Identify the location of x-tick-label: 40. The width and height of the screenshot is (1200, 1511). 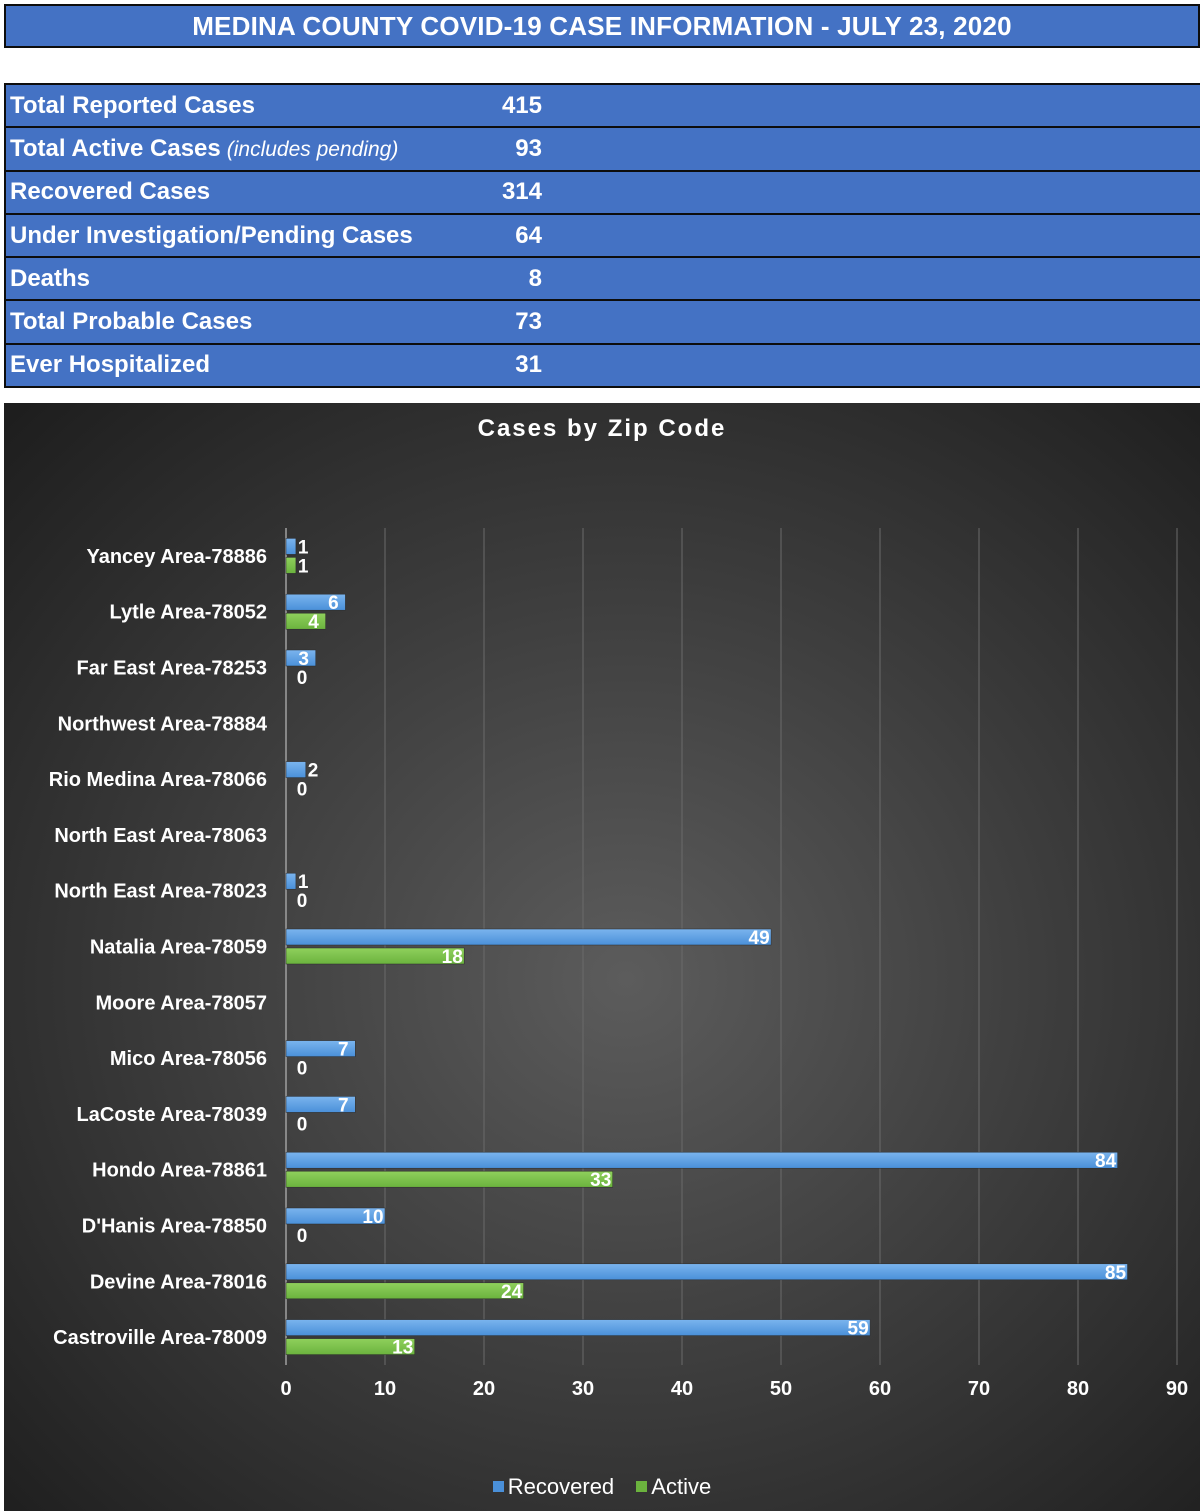
(682, 1389).